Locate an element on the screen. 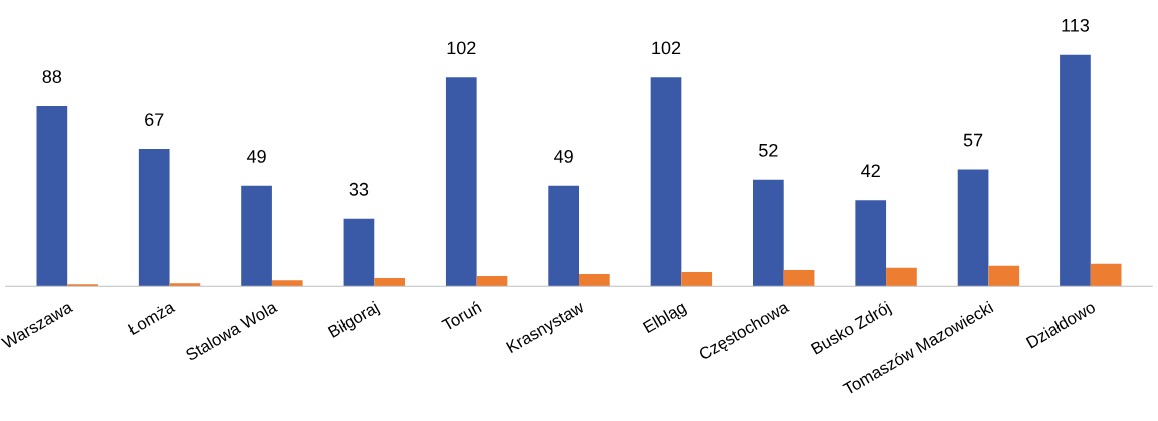 This screenshot has height=421, width=1158. data-label: 67 is located at coordinates (154, 119).